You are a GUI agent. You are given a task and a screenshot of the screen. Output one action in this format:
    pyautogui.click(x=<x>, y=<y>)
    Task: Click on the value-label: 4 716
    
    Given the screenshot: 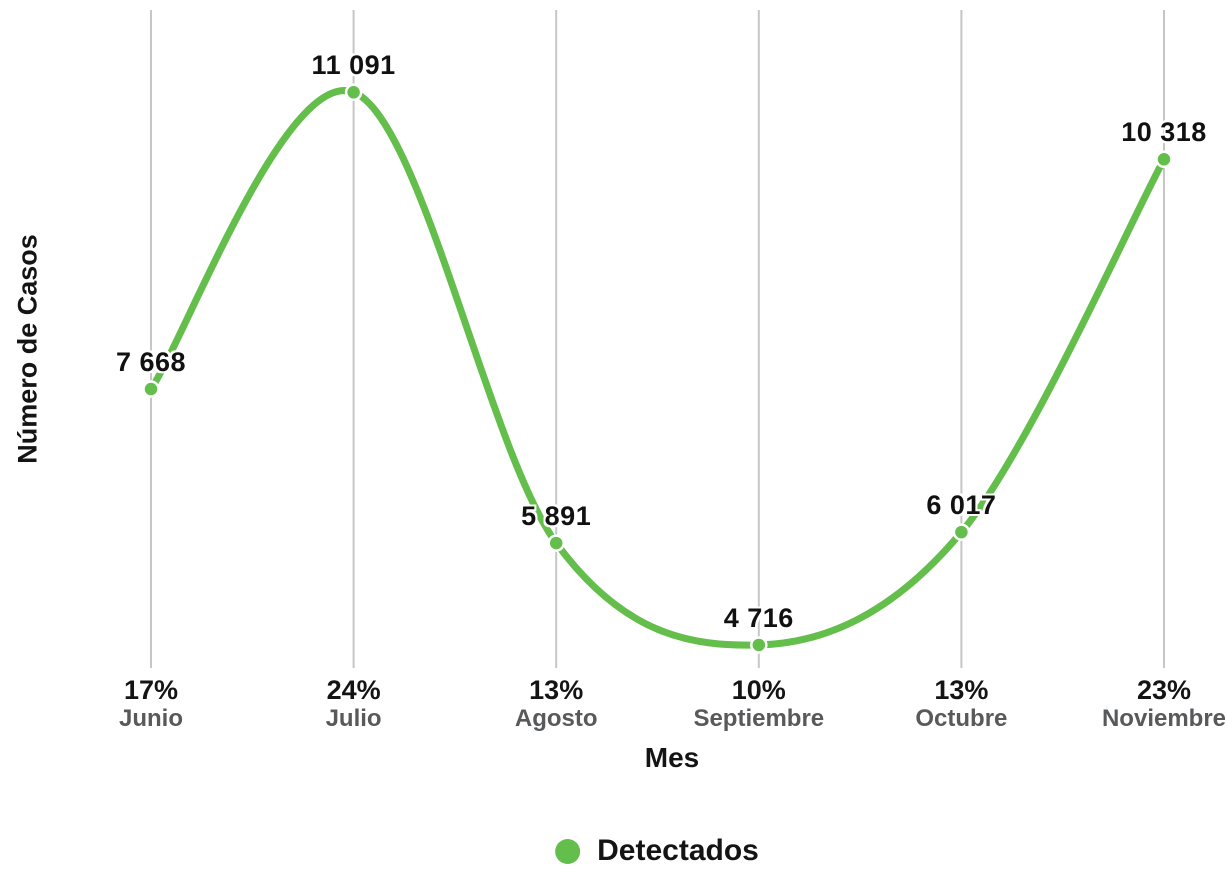 What is the action you would take?
    pyautogui.click(x=758, y=617)
    